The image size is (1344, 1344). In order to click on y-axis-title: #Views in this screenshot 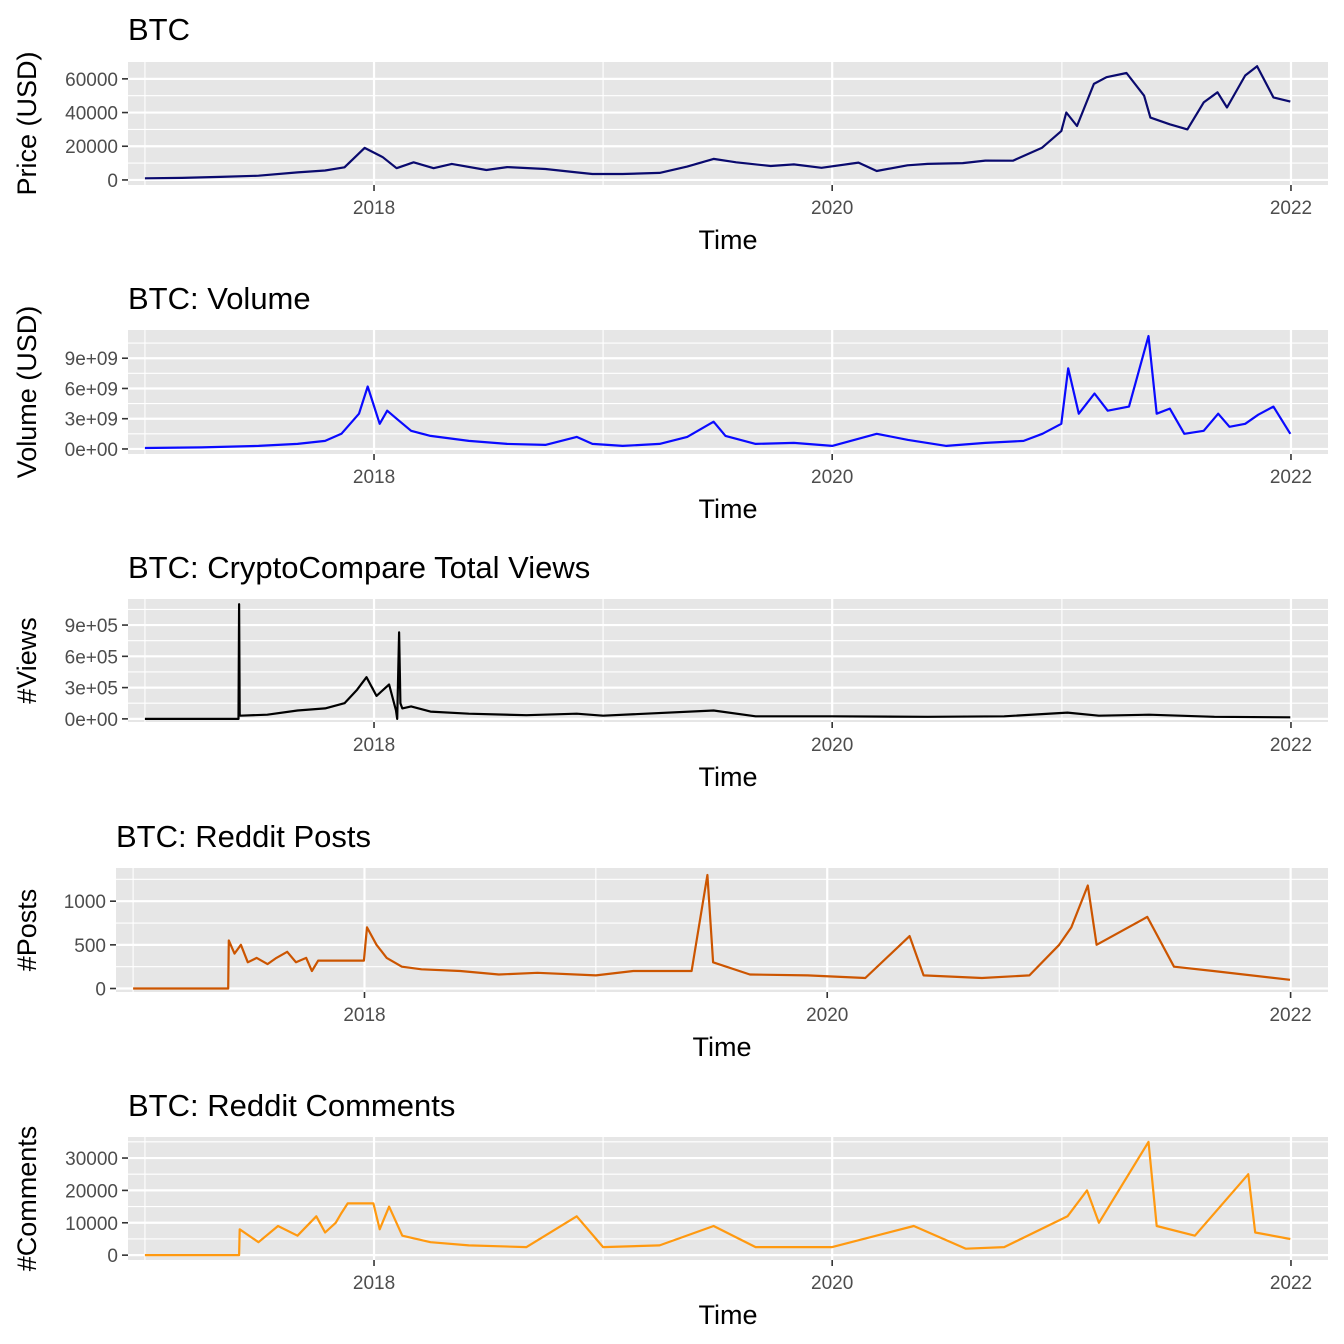, I will do `click(27, 660)`.